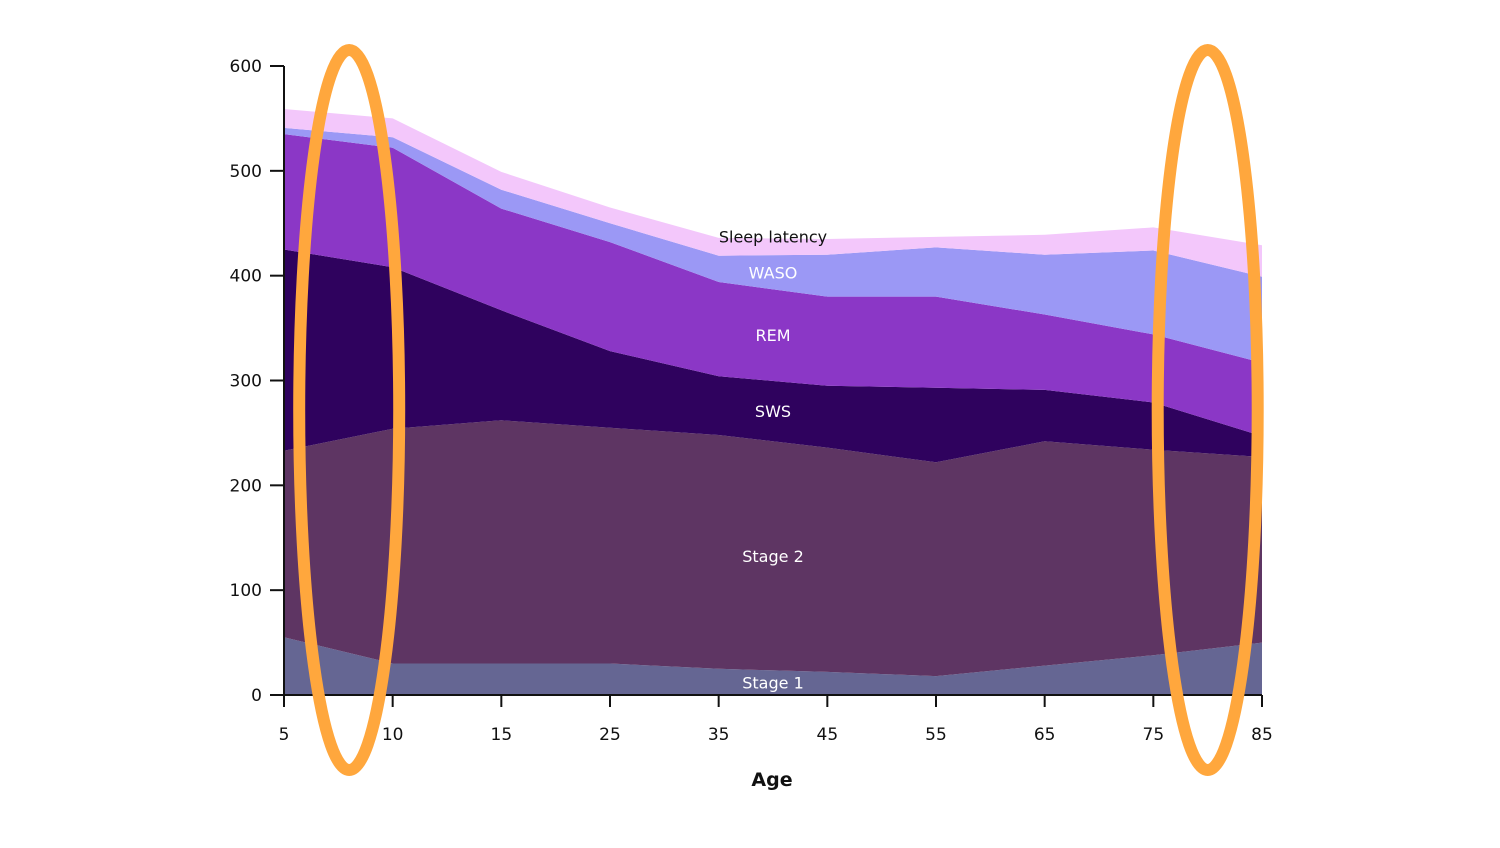 The width and height of the screenshot is (1500, 848). What do you see at coordinates (719, 735) in the screenshot?
I see `x-tick-label: 35` at bounding box center [719, 735].